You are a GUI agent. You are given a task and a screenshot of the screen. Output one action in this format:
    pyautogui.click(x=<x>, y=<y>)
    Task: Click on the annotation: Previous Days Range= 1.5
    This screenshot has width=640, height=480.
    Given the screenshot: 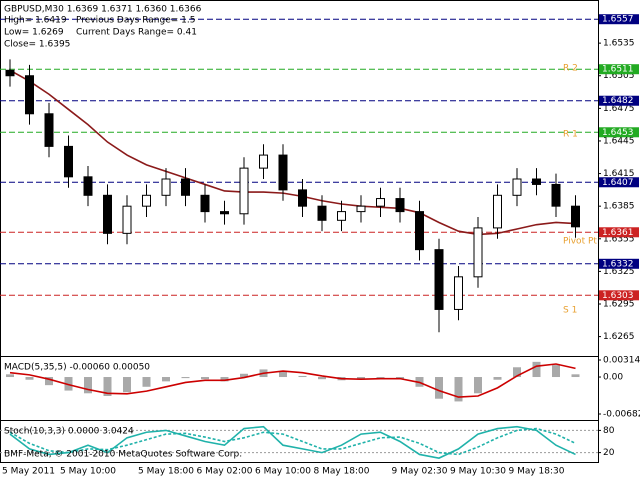 What is the action you would take?
    pyautogui.click(x=135, y=21)
    